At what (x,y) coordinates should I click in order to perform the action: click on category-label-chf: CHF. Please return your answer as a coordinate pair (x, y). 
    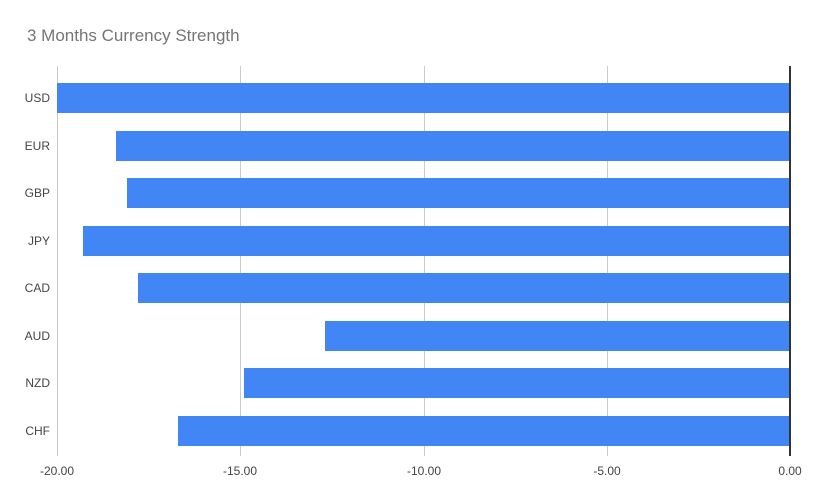
    Looking at the image, I should click on (37, 431).